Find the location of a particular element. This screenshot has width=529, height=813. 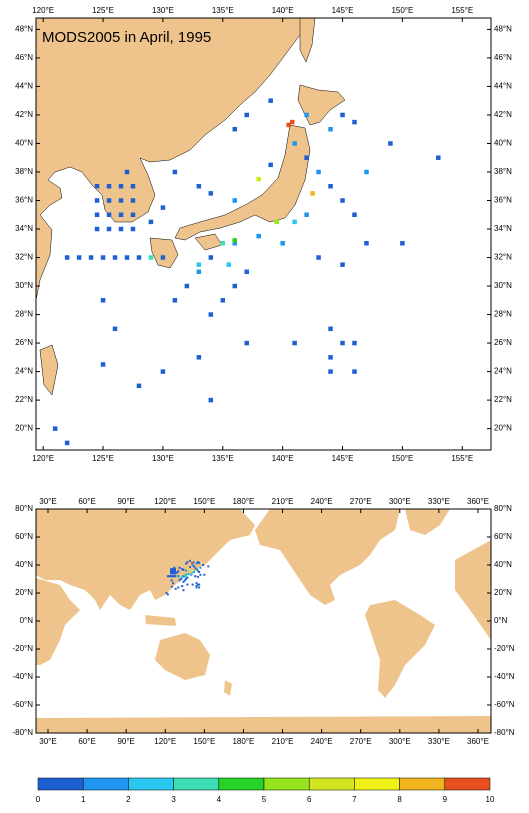

colorbar-label: 3 is located at coordinates (173, 799).